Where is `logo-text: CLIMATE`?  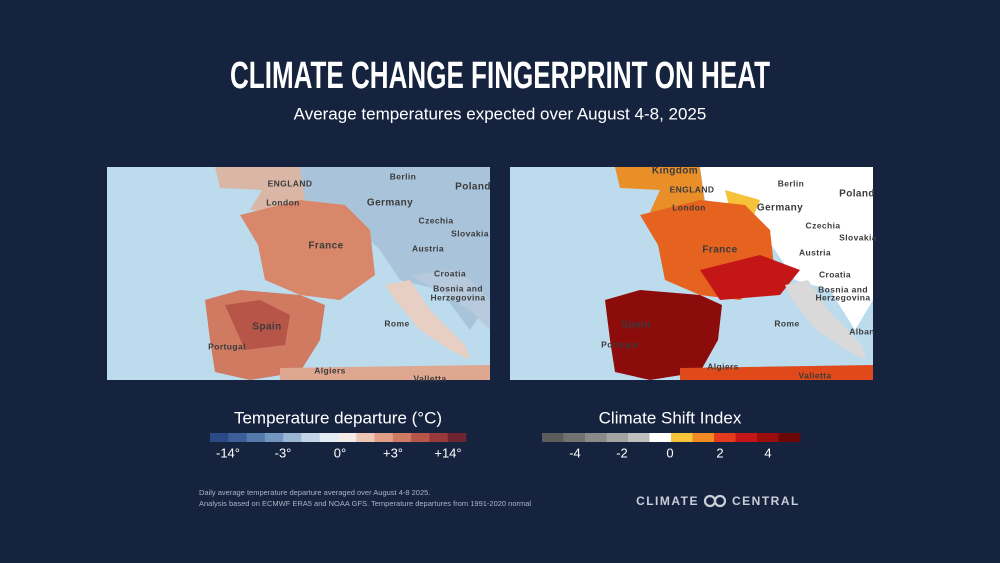
logo-text: CLIMATE is located at coordinates (667, 501).